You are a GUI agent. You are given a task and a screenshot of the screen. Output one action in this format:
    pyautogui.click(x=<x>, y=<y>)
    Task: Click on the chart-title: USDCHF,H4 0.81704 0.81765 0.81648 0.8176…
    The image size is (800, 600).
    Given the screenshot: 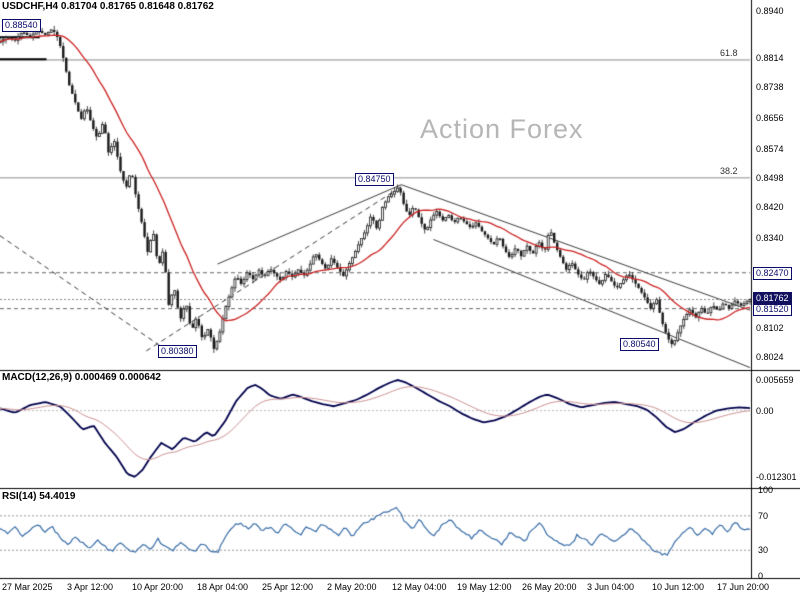 What is the action you would take?
    pyautogui.click(x=108, y=6)
    